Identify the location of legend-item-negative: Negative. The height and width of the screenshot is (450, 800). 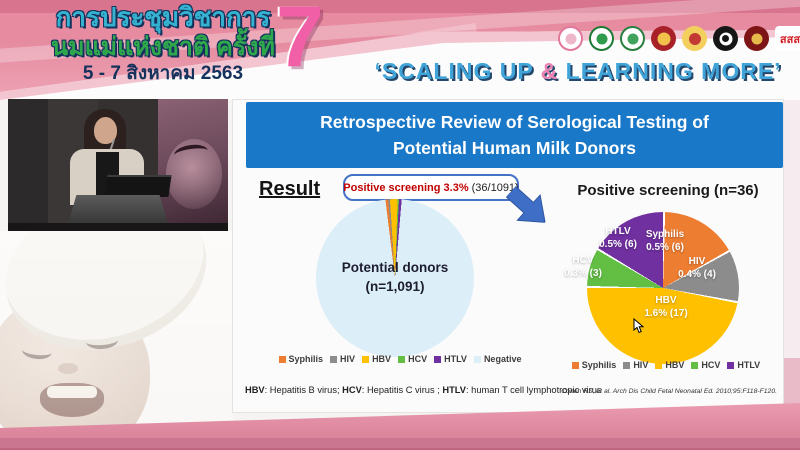
(497, 359).